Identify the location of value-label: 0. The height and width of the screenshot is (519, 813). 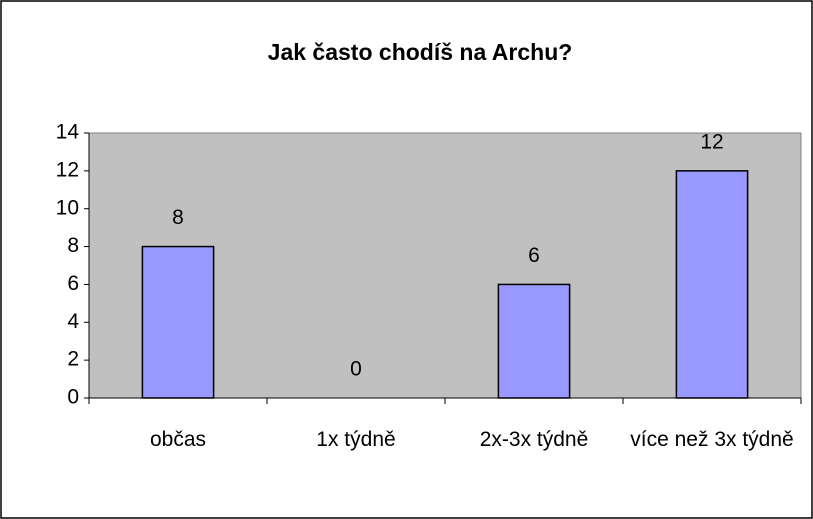
(356, 369).